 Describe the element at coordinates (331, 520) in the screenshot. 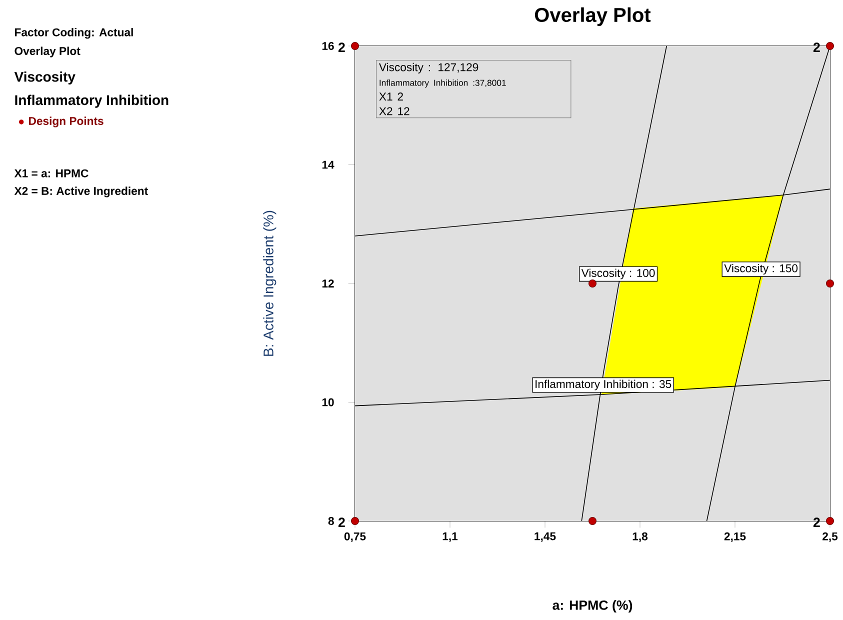

I see `y-tick-label: 8` at that location.